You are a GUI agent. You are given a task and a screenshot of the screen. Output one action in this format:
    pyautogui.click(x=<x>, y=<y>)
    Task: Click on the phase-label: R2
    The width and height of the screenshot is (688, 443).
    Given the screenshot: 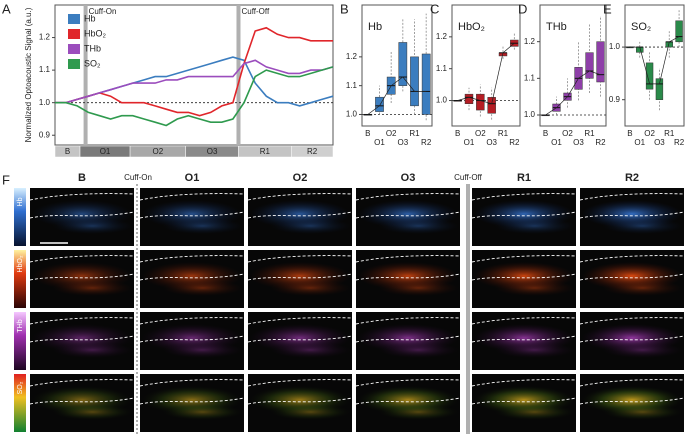 What is the action you would take?
    pyautogui.click(x=312, y=151)
    